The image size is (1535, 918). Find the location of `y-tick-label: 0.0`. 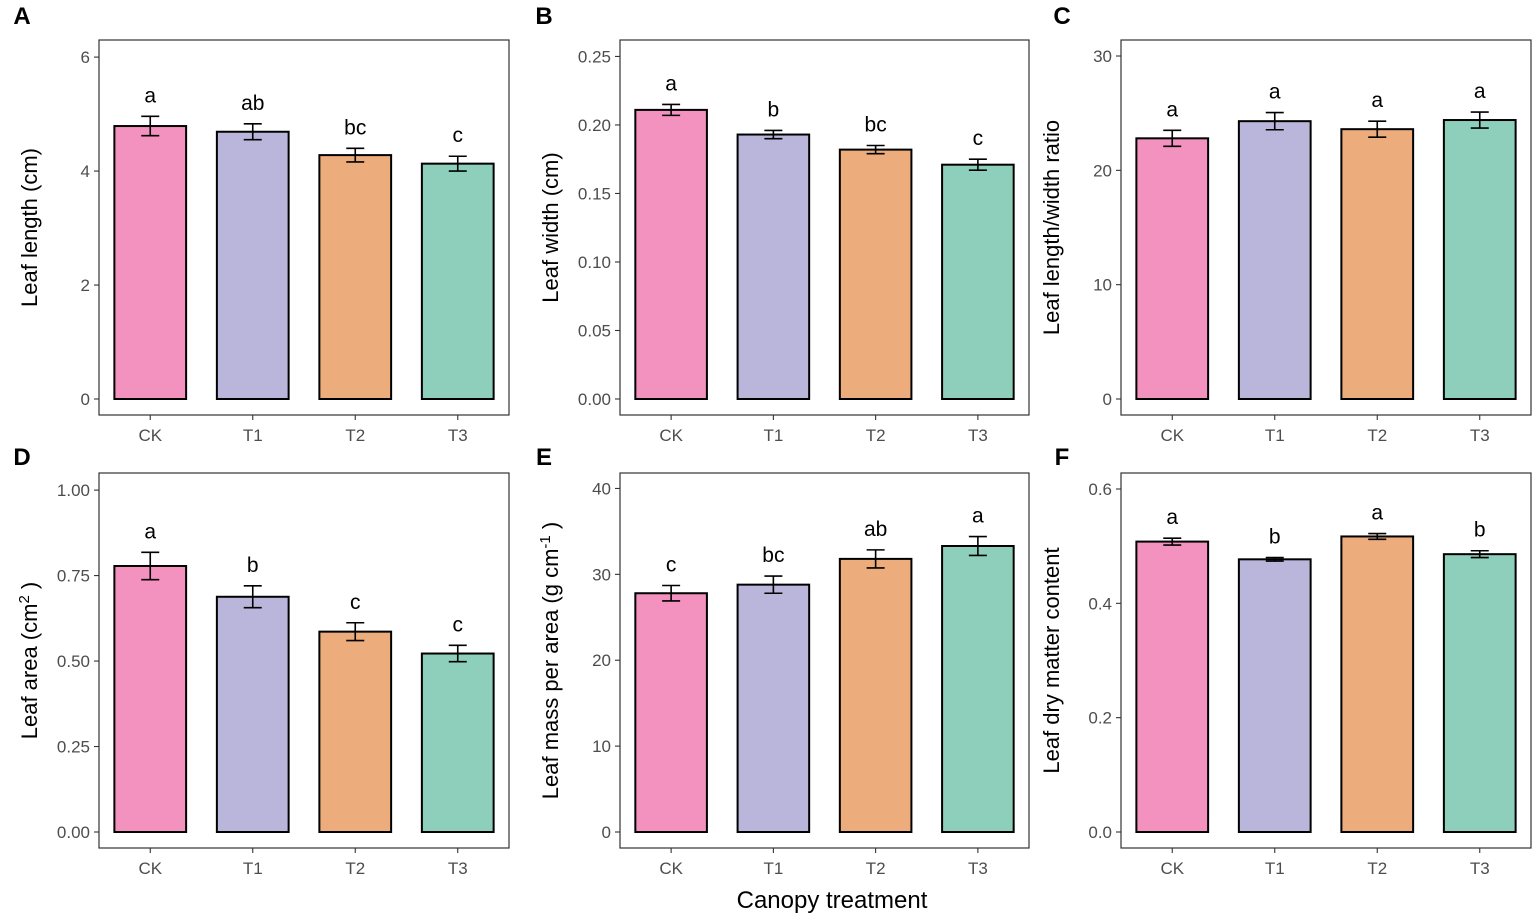

y-tick-label: 0.0 is located at coordinates (1100, 832).